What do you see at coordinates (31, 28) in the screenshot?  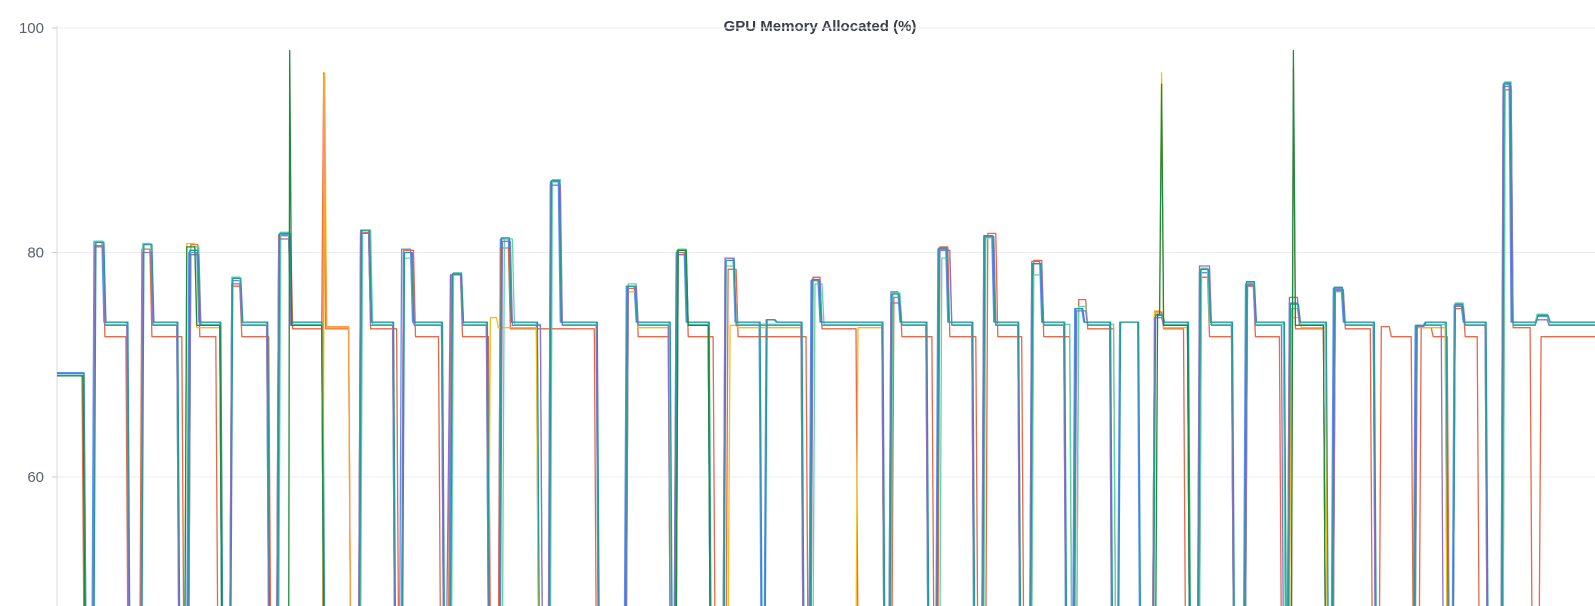 I see `y-tick-label-100: 100` at bounding box center [31, 28].